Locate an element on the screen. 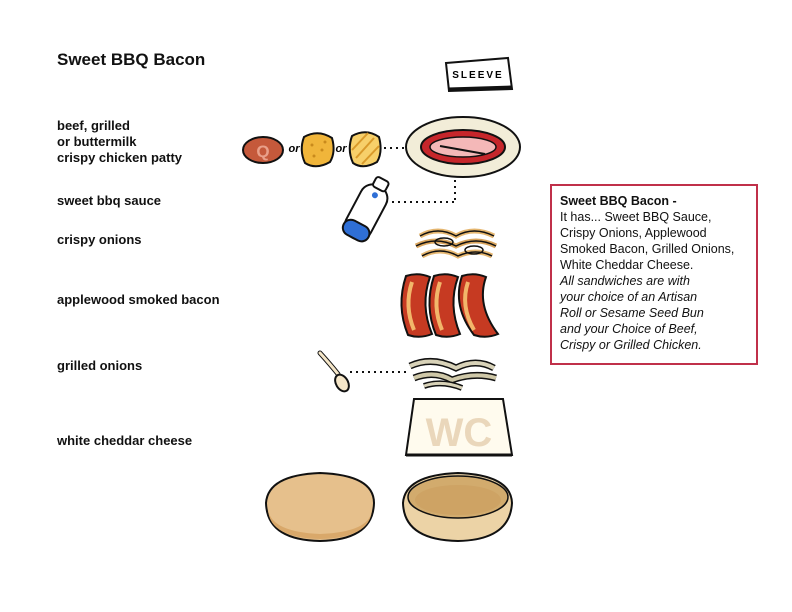  q-letter: Q is located at coordinates (262, 151).